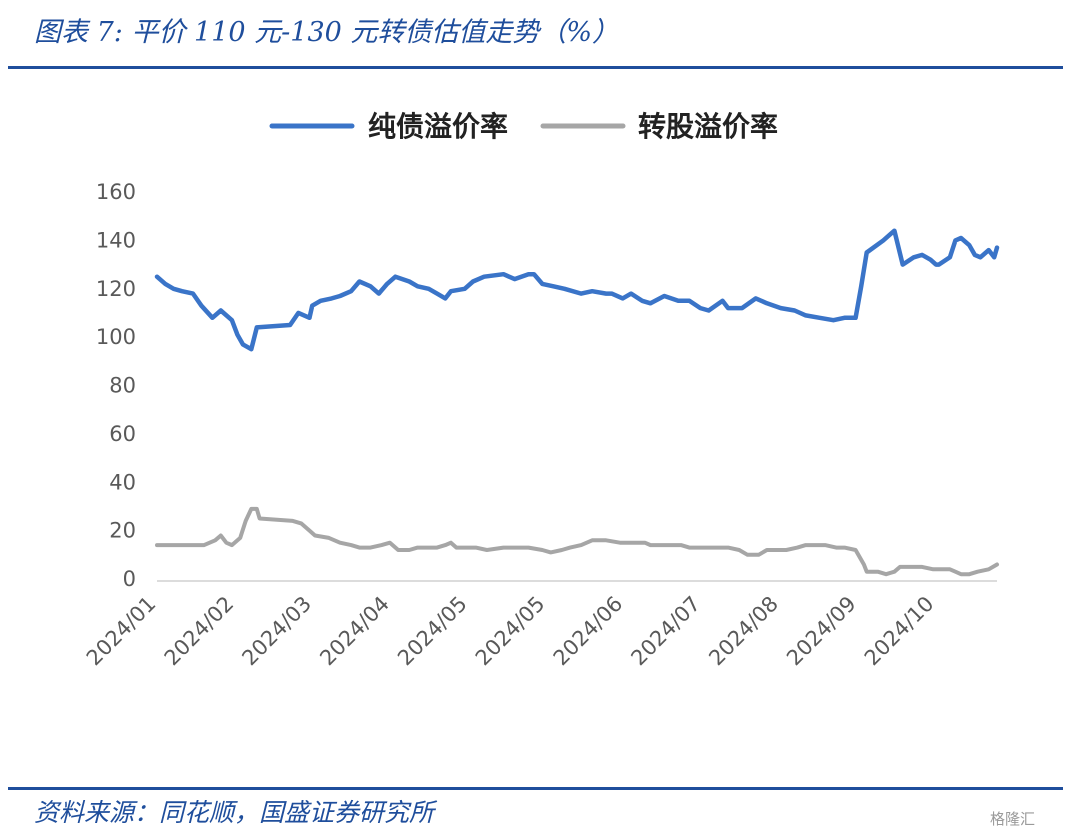  I want to click on source-note: 资料来源：同花顺，国盛证券研究所, so click(234, 812).